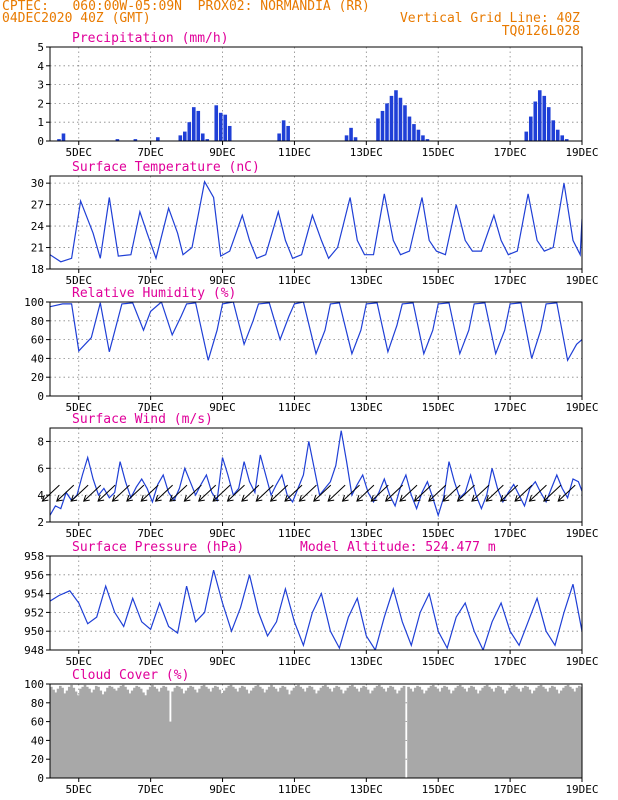  I want to click on y-tick-label: 4, so click(40, 495).